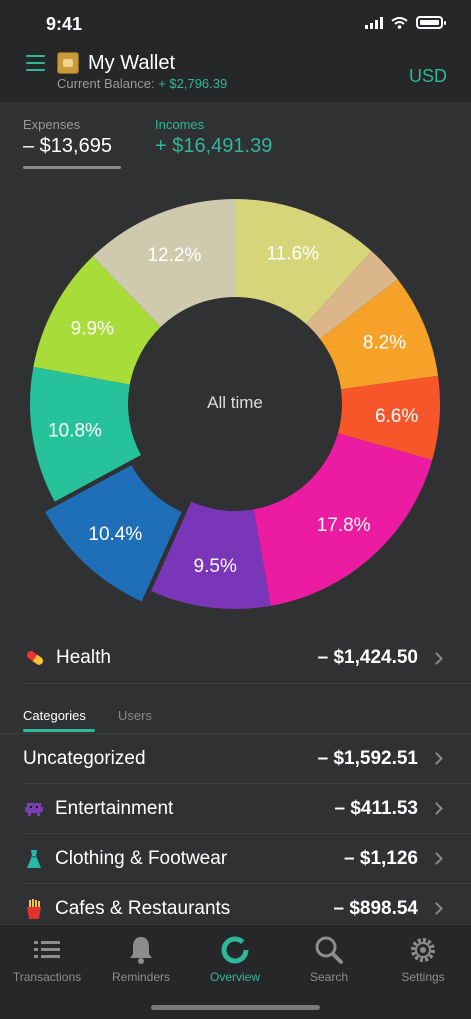 This screenshot has height=1019, width=471. I want to click on balance-label: Current Balance:, so click(106, 83).